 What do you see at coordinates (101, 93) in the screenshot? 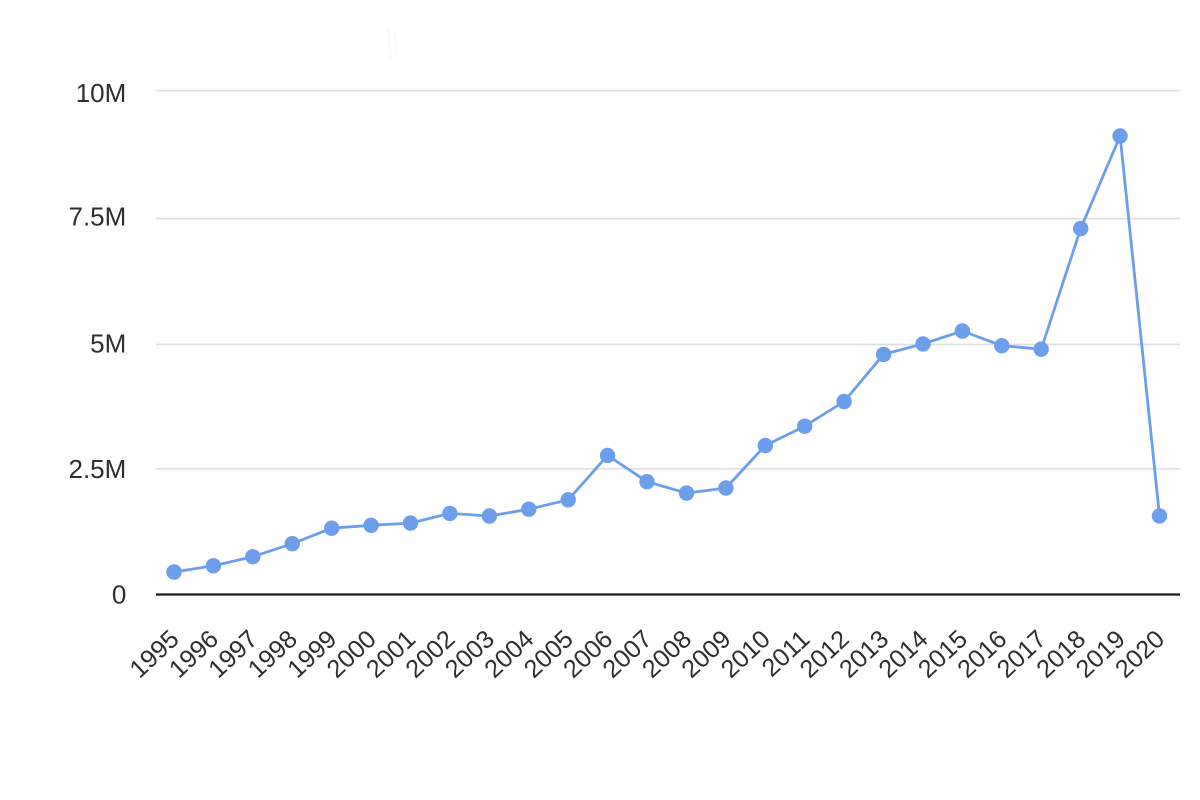
I see `svg-text: 10M` at bounding box center [101, 93].